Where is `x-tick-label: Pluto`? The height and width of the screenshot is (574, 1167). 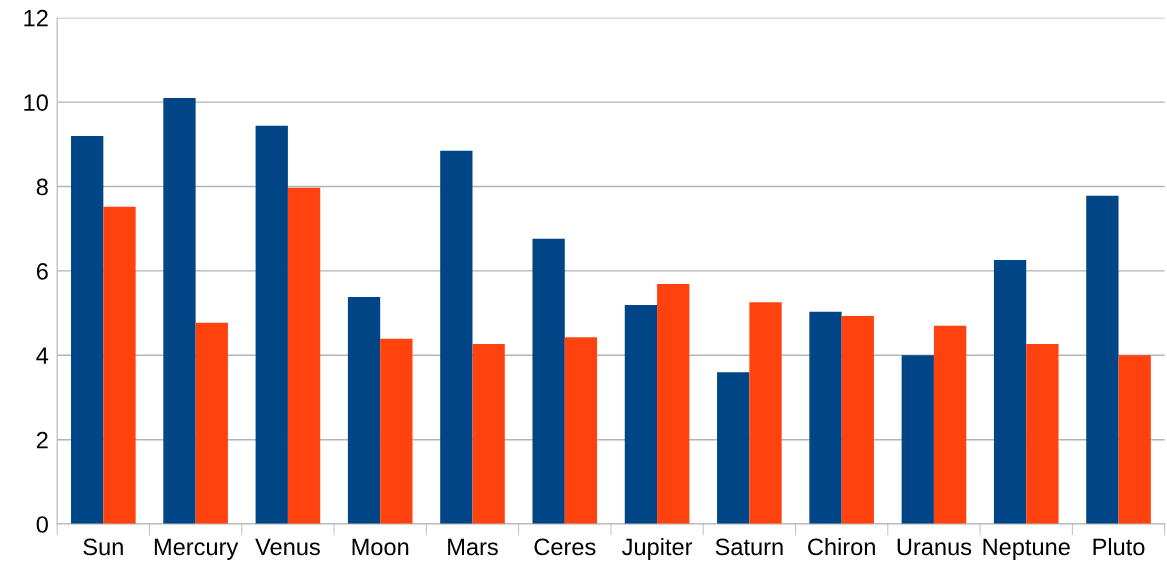 x-tick-label: Pluto is located at coordinates (1119, 546).